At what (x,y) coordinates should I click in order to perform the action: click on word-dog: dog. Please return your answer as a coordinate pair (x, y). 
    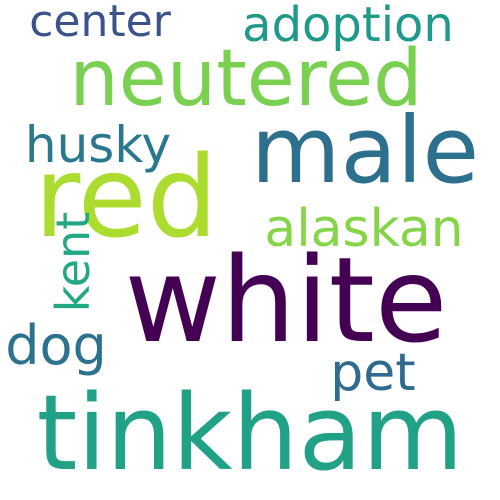
    Looking at the image, I should click on (56, 345).